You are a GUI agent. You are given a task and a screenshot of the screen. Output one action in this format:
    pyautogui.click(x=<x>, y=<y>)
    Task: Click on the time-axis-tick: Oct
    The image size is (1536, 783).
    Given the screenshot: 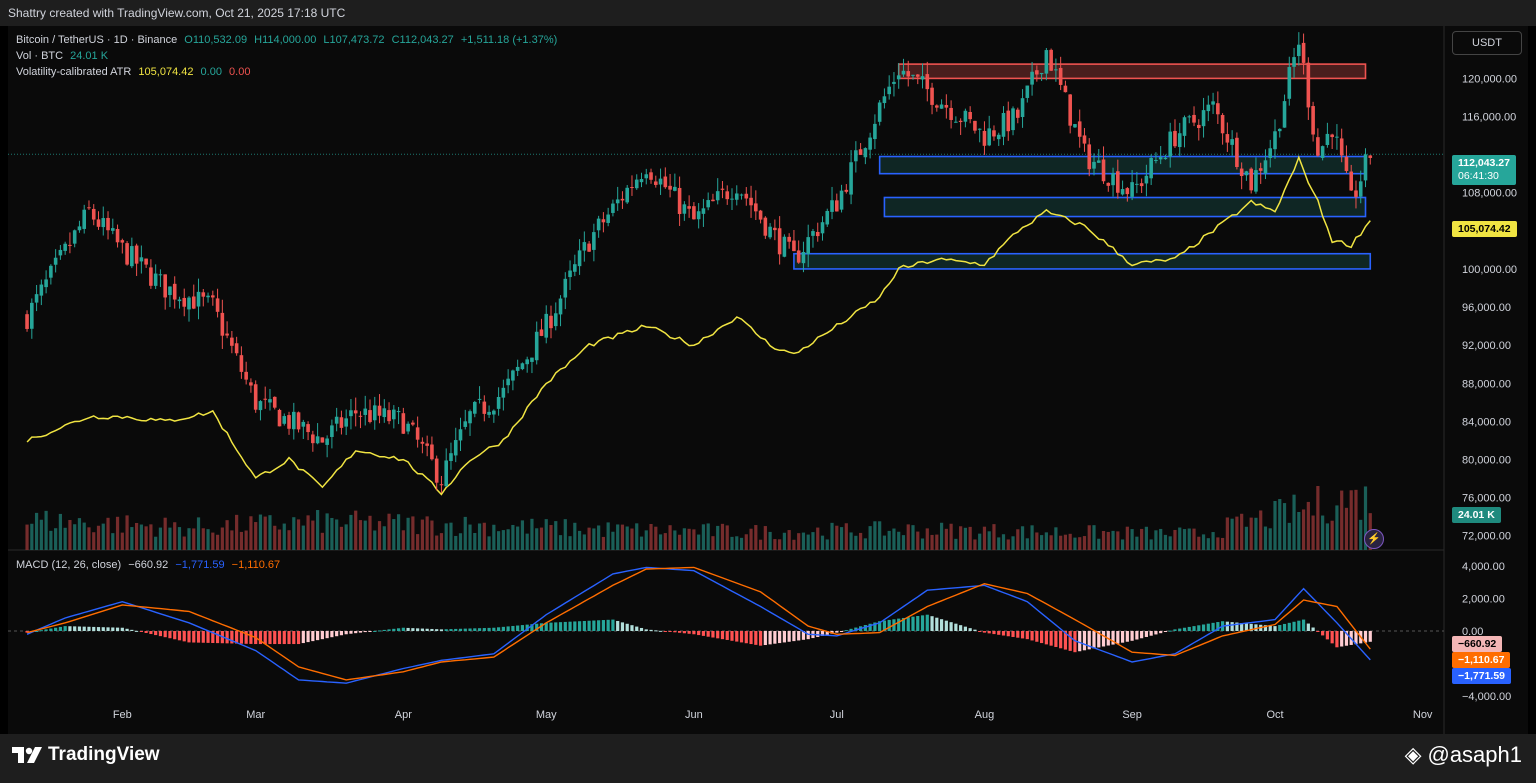 What is the action you would take?
    pyautogui.click(x=1274, y=715)
    